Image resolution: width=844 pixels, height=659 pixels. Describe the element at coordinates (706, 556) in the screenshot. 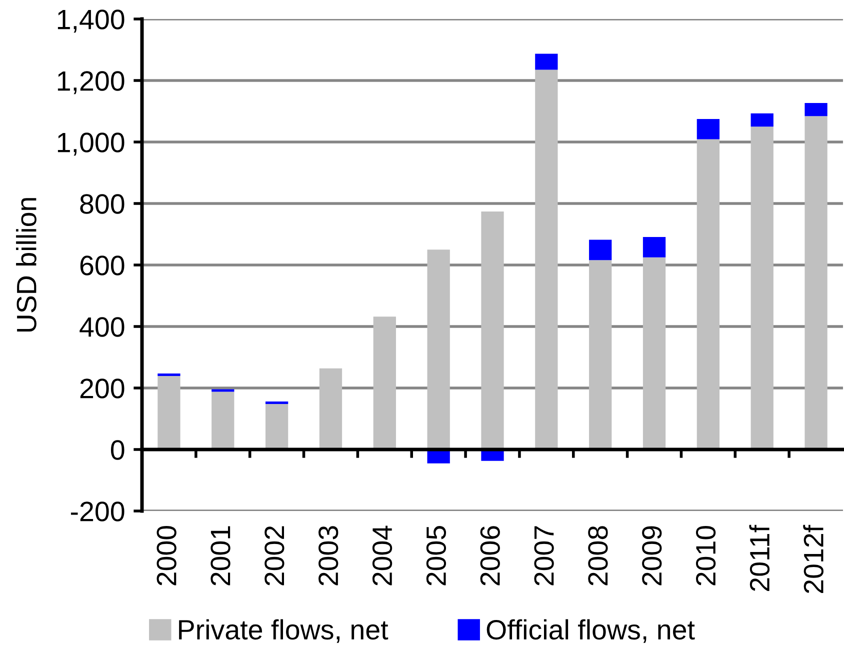

I see `x-tick-label: 2010` at that location.